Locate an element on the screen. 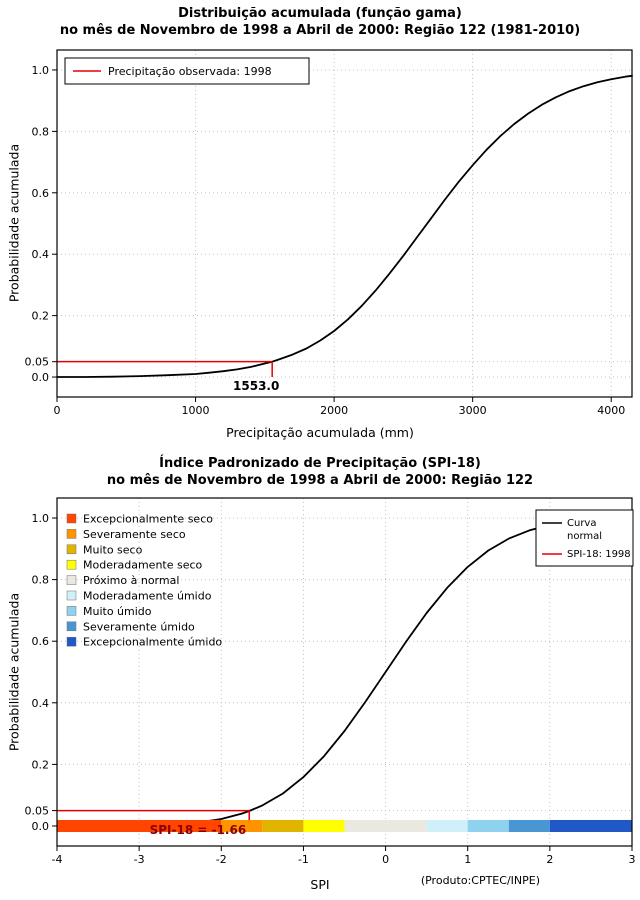 The height and width of the screenshot is (900, 640). x-tick-label: 1000 is located at coordinates (196, 410).